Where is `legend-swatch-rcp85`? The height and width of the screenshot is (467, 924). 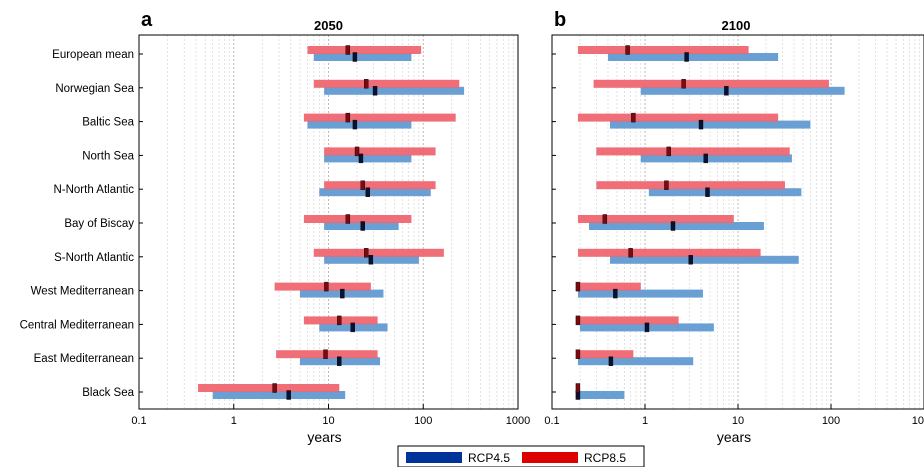 legend-swatch-rcp85 is located at coordinates (550, 457).